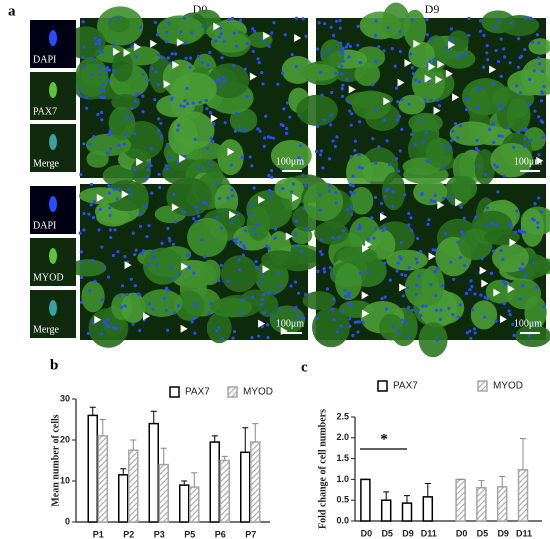  I want to click on x-tick-label: D11, so click(429, 533).